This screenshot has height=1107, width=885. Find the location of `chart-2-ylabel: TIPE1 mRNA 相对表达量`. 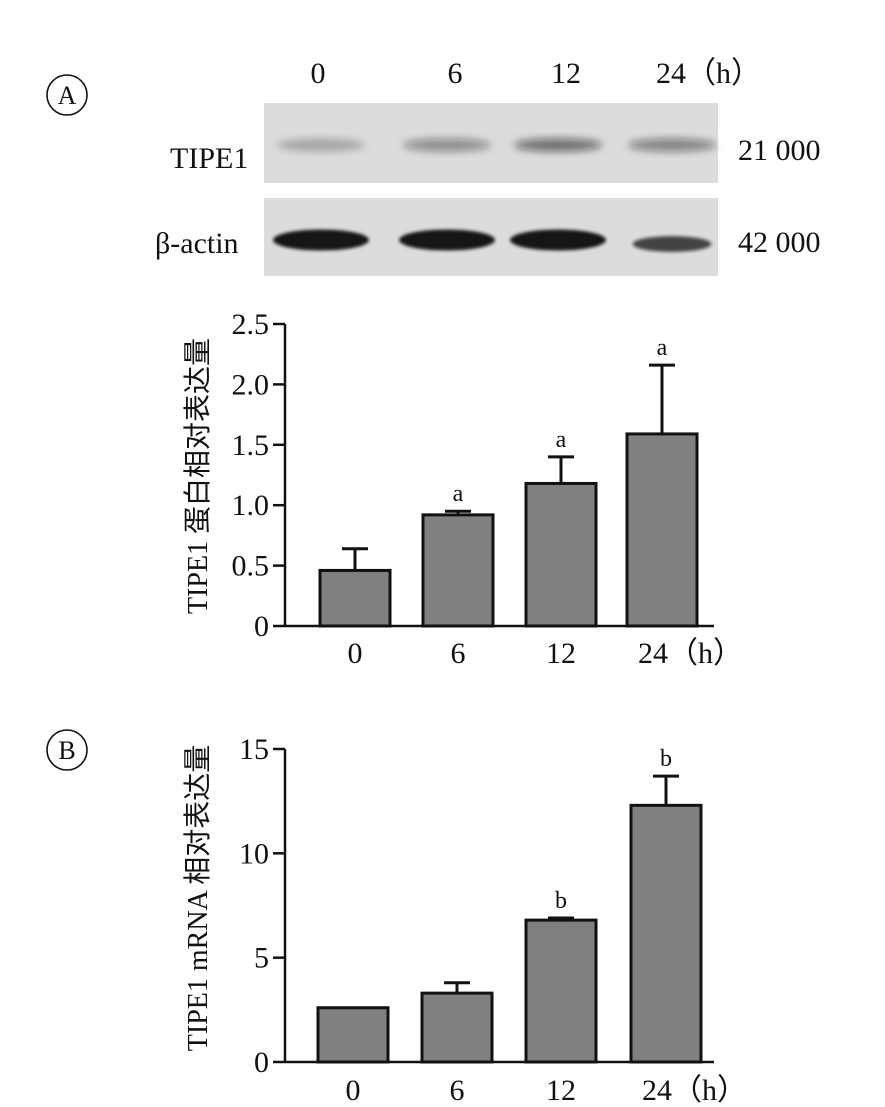

chart-2-ylabel: TIPE1 mRNA 相对表达量 is located at coordinates (198, 898).